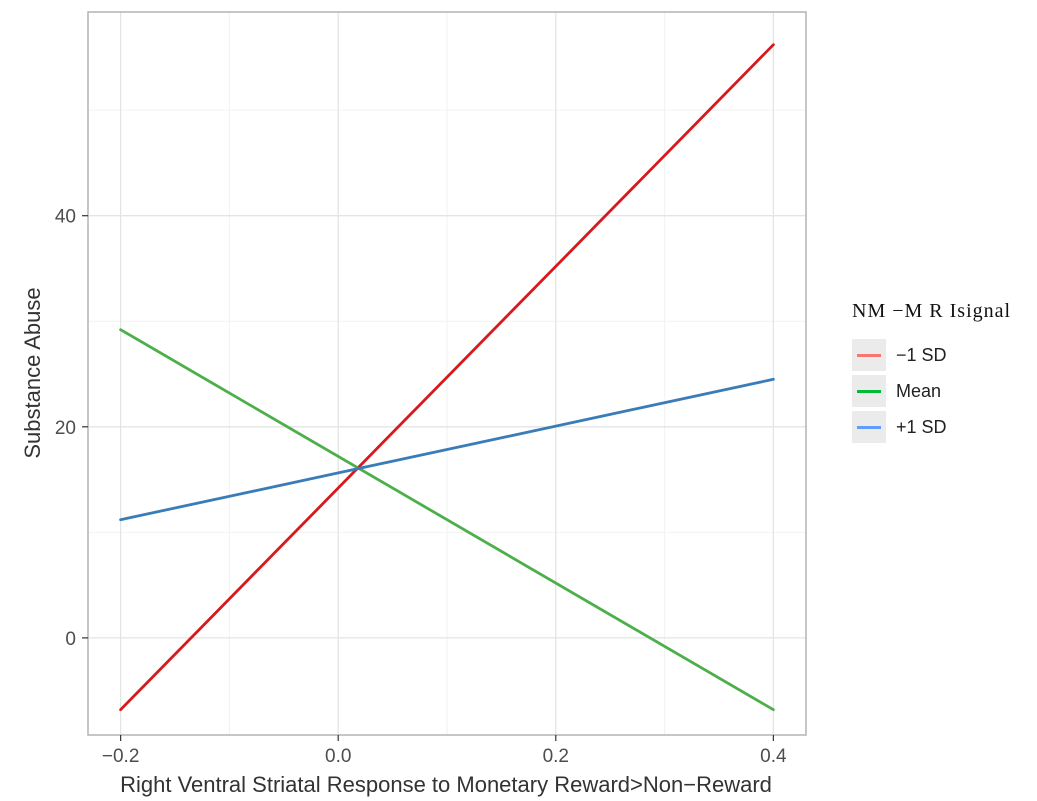 Image resolution: width=1037 pixels, height=801 pixels. Describe the element at coordinates (921, 354) in the screenshot. I see `legend-label: −1 SD` at that location.